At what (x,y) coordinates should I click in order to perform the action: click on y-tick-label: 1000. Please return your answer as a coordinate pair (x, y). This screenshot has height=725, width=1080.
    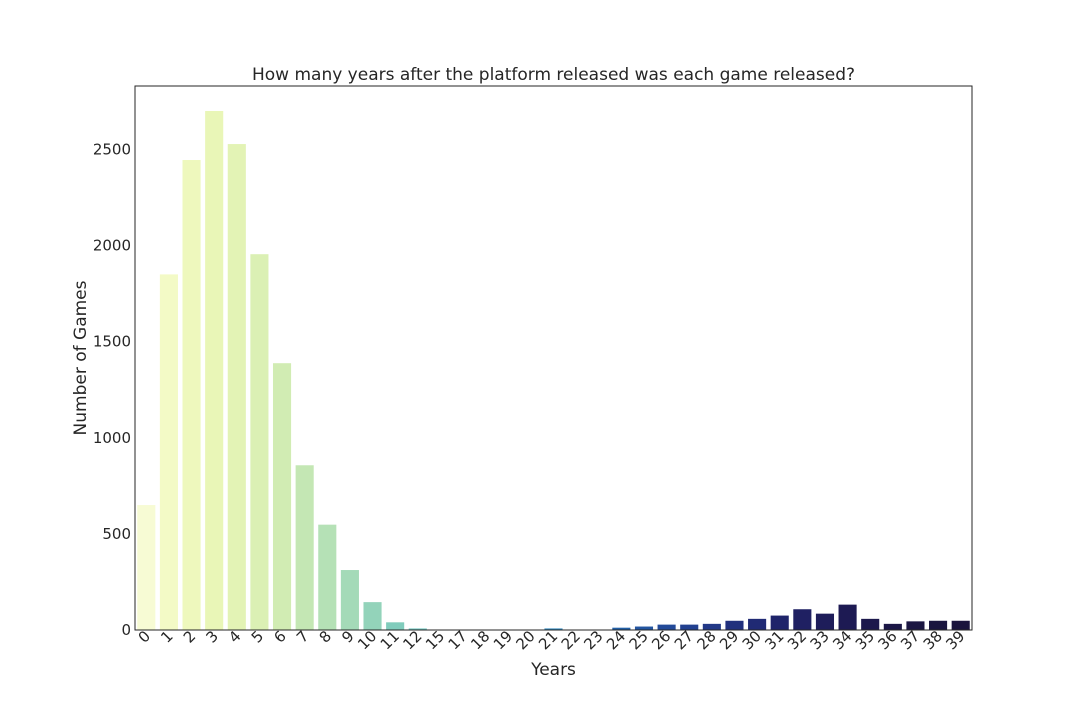
    Looking at the image, I should click on (112, 438).